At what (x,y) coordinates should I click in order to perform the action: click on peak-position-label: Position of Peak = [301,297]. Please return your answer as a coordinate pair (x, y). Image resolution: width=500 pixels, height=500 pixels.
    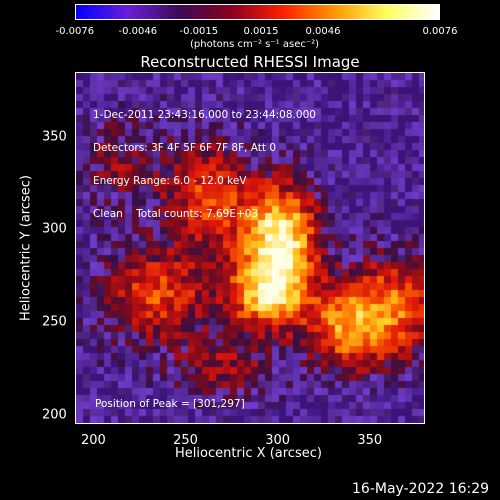
    Looking at the image, I should click on (170, 404).